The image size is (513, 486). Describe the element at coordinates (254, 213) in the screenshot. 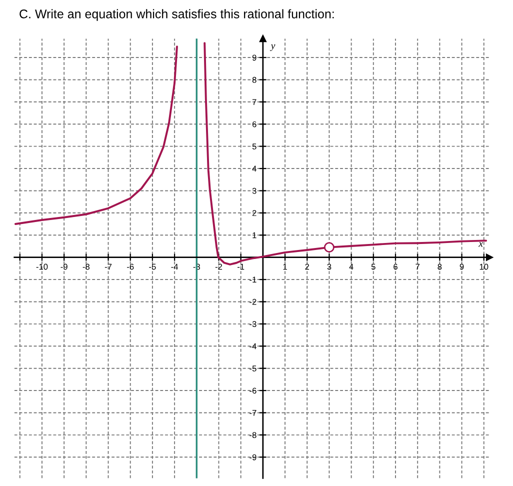

I see `y-tick-label: 2` at that location.